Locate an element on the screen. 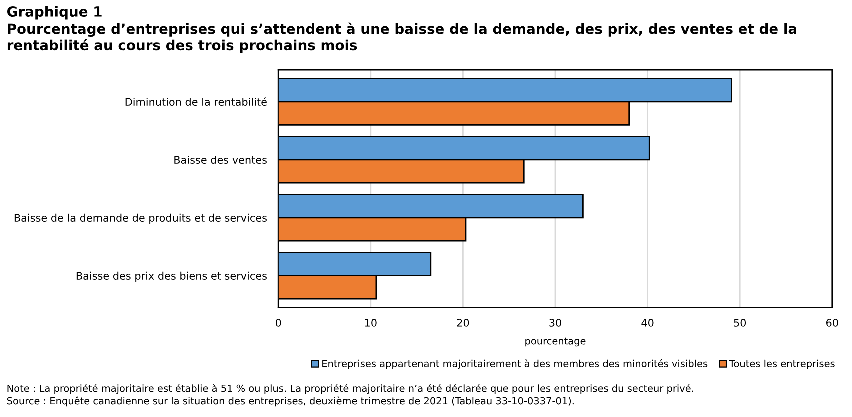  legend-label: Entreprises appartenant majoritairement à des membres des minorités visibles is located at coordinates (515, 365).